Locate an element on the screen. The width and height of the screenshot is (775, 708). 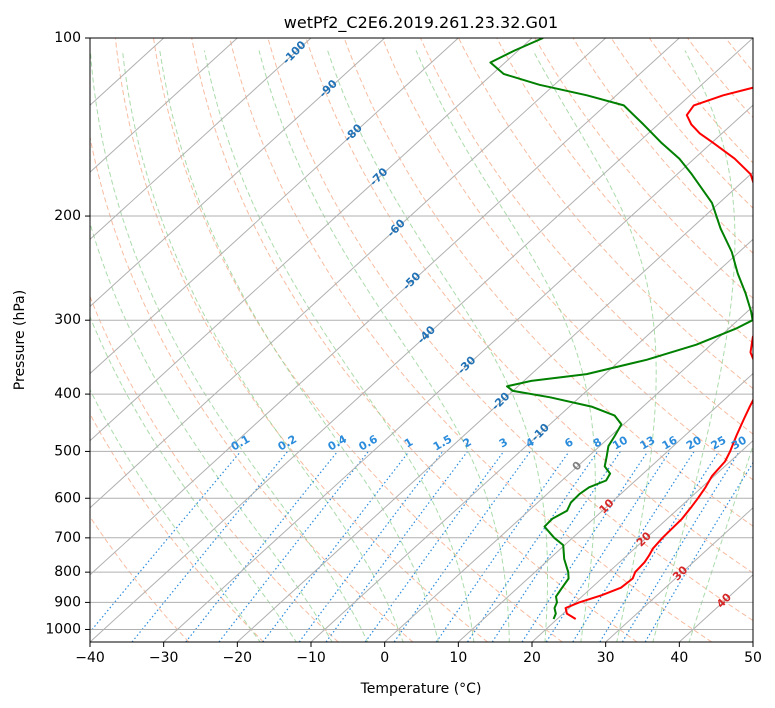
y-tick-label: 100 is located at coordinates (67, 38).